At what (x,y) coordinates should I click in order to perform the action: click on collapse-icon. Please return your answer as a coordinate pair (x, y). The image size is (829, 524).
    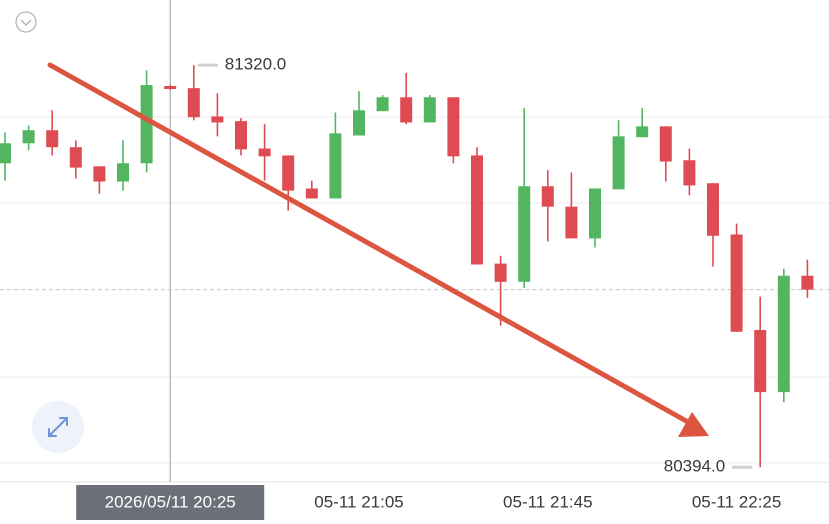
    Looking at the image, I should click on (26, 22).